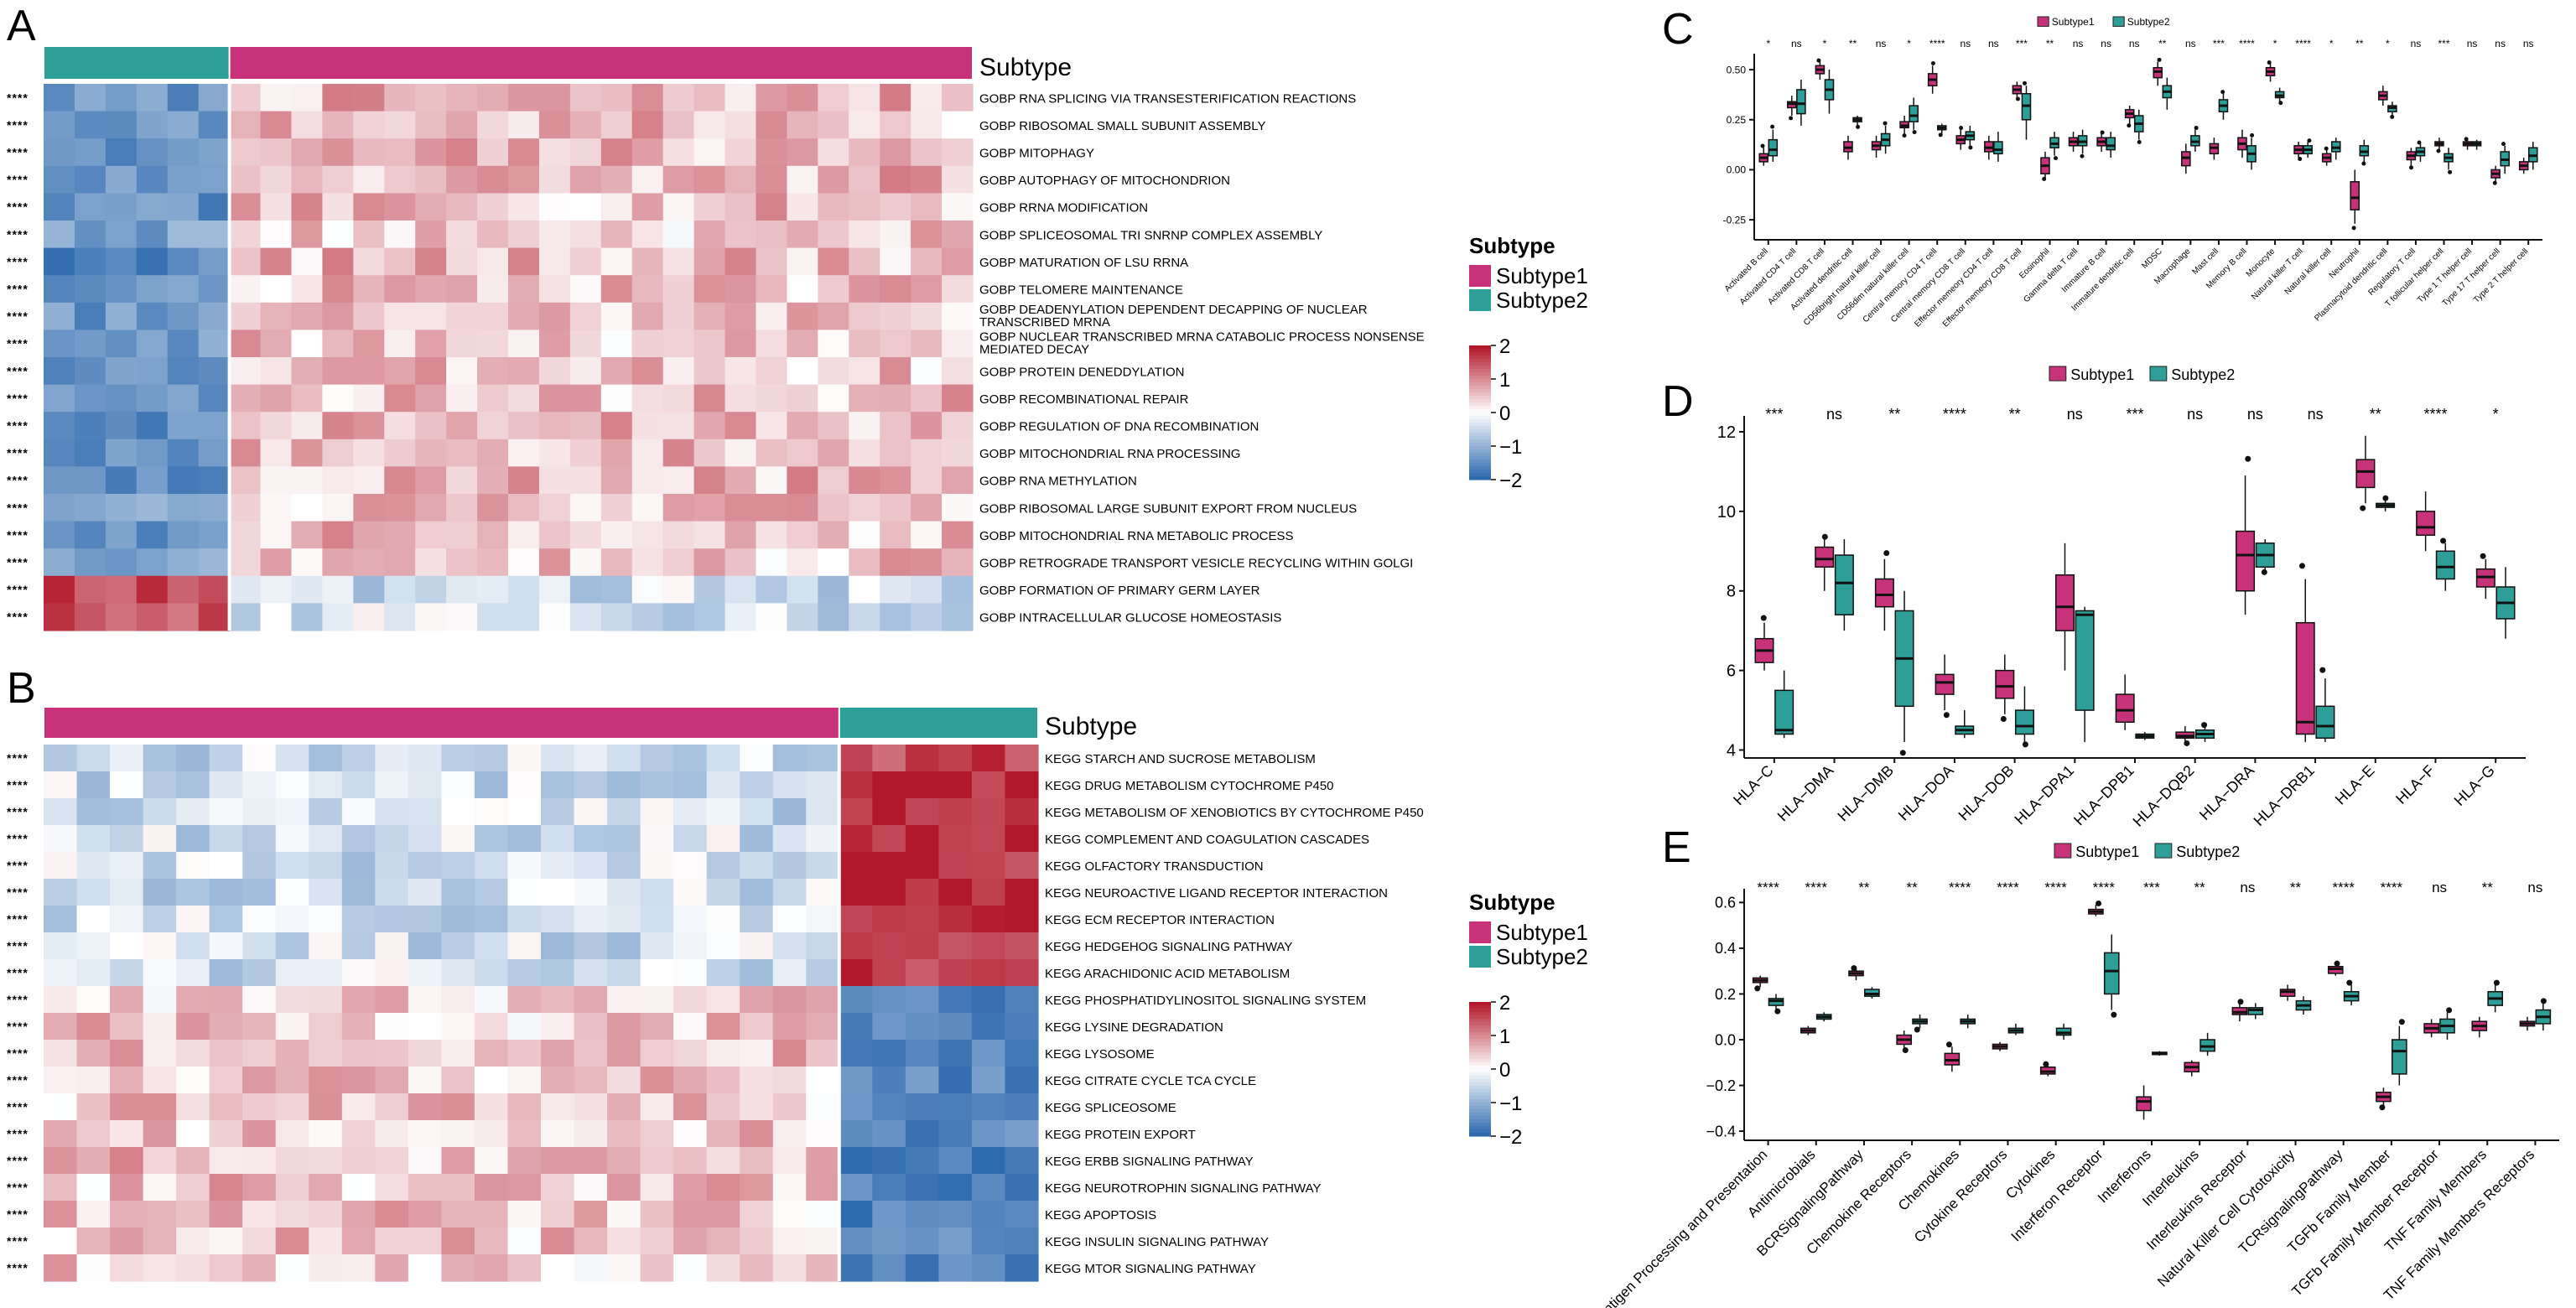 The width and height of the screenshot is (2576, 1308). I want to click on significance-label: ****, so click(1937, 43).